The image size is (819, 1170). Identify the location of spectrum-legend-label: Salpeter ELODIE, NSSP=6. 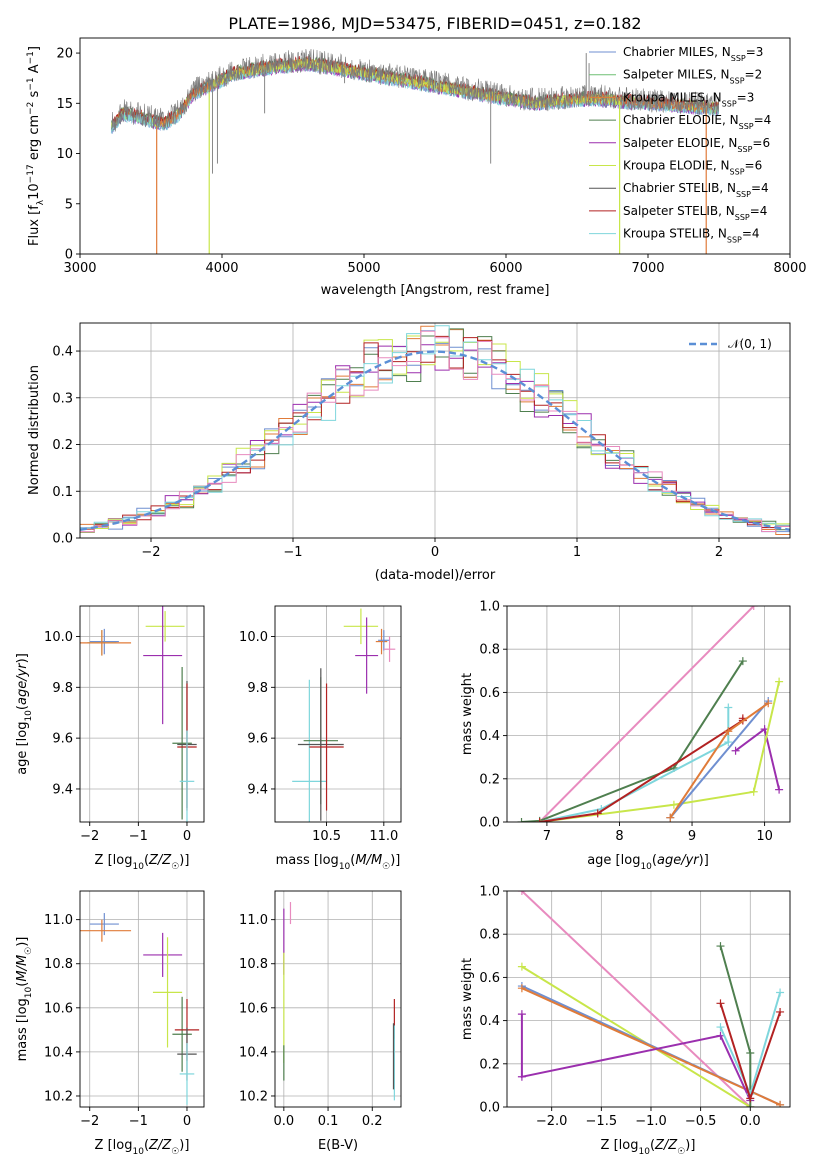
(696, 145).